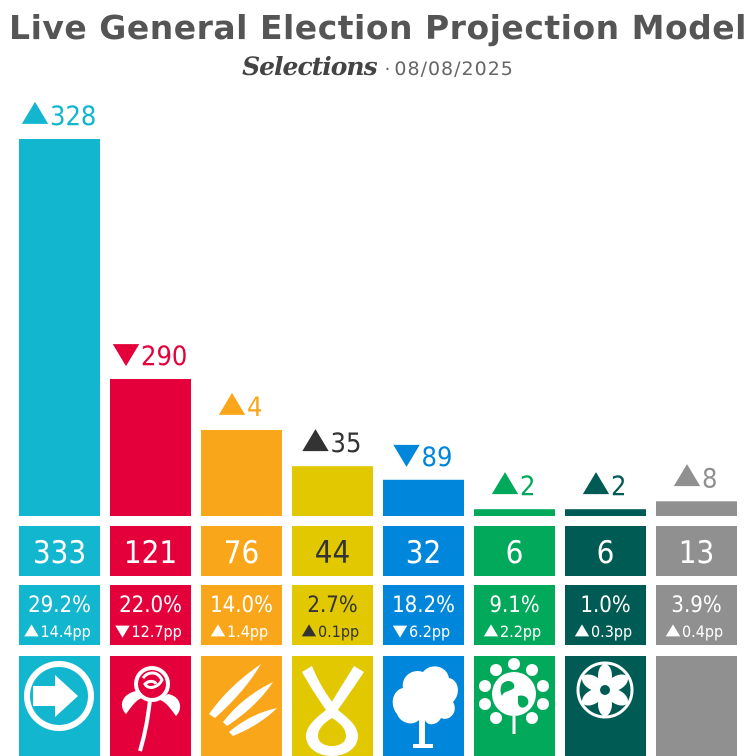  Describe the element at coordinates (611, 631) in the screenshot. I see `vote-change: 0.3pp` at that location.